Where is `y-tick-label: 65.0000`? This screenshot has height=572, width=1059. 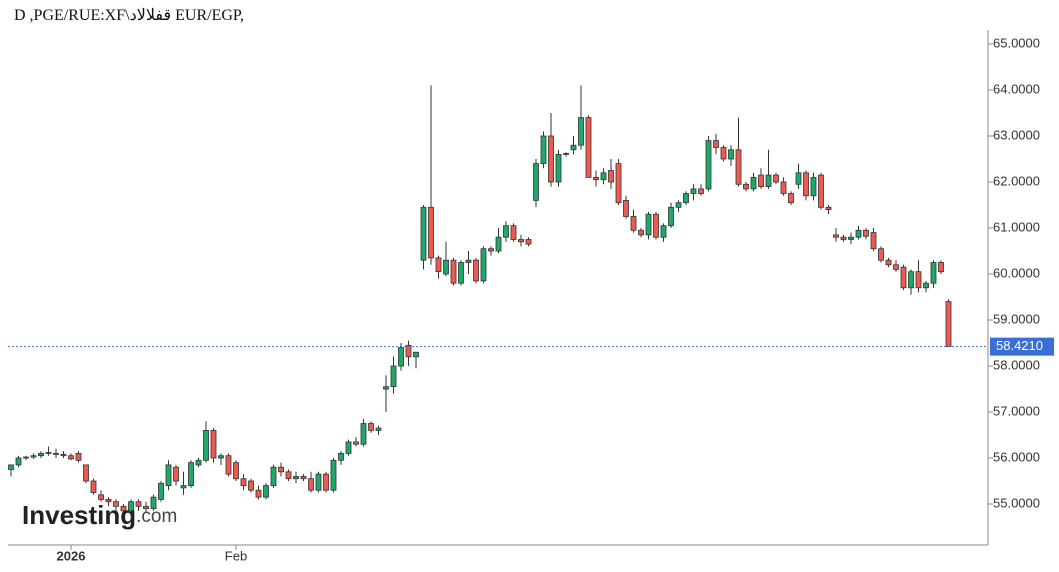
y-tick-label: 65.0000 is located at coordinates (1016, 42).